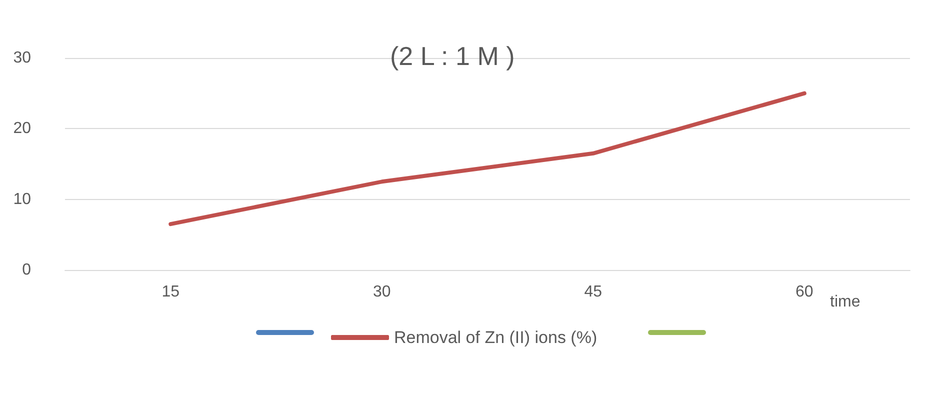 This screenshot has width=932, height=410. I want to click on y-tick-label: 10, so click(22, 199).